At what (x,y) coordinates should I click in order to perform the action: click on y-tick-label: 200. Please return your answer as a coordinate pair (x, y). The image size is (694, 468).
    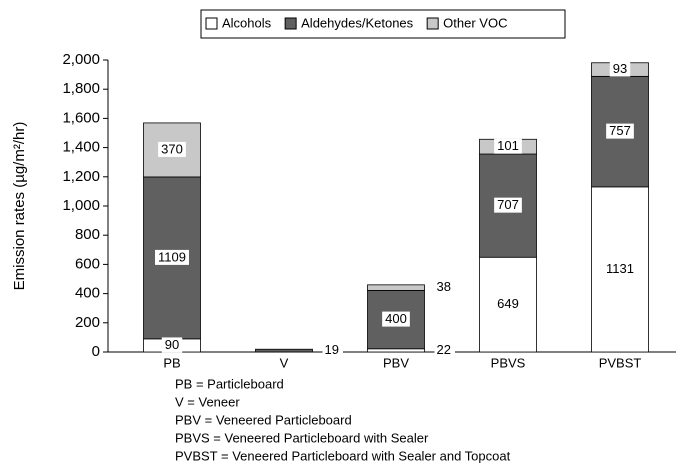
    Looking at the image, I should click on (87, 322).